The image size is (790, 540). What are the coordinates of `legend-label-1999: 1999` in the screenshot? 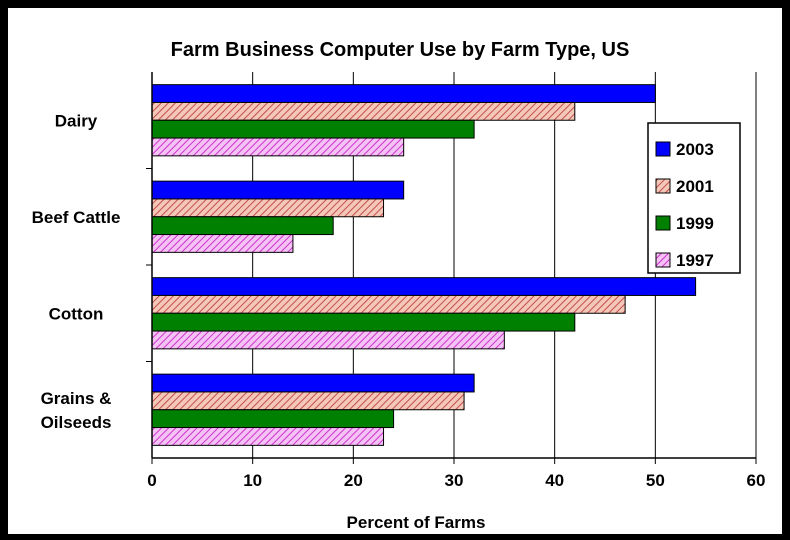 It's located at (695, 223).